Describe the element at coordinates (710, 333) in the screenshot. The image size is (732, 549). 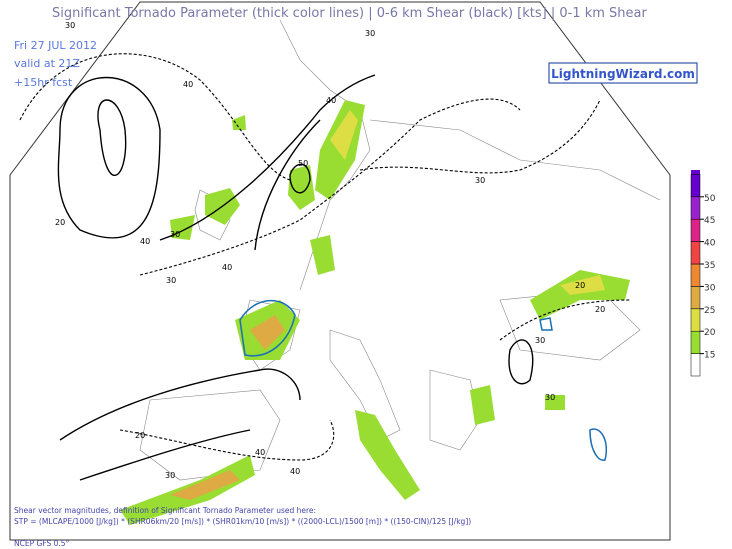
I see `colorbar-label: 20` at that location.